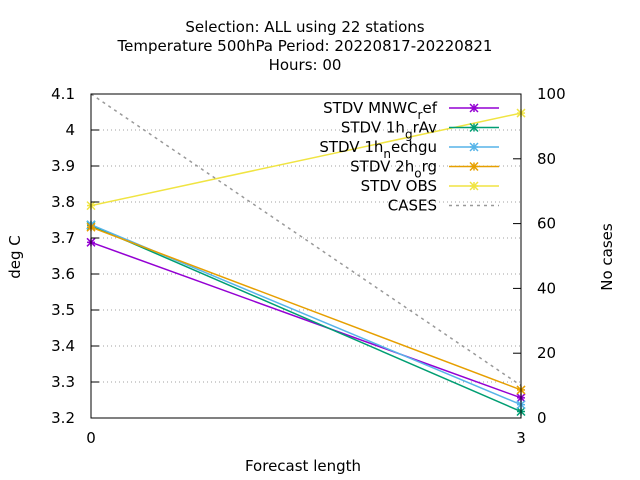 The image size is (640, 480). Describe the element at coordinates (63, 382) in the screenshot. I see `y-tick-label: 3.3` at that location.